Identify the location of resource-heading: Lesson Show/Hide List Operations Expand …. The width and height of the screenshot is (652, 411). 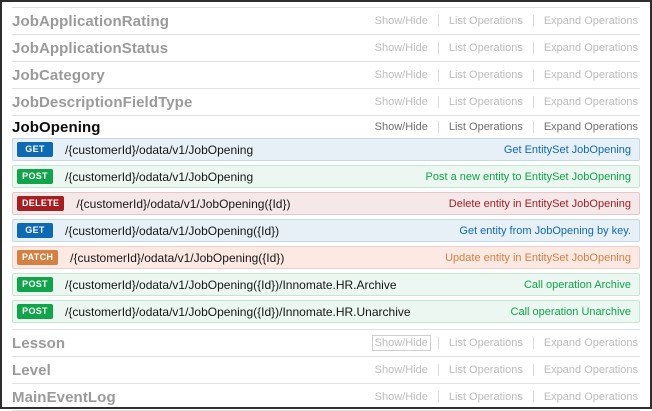
(326, 343).